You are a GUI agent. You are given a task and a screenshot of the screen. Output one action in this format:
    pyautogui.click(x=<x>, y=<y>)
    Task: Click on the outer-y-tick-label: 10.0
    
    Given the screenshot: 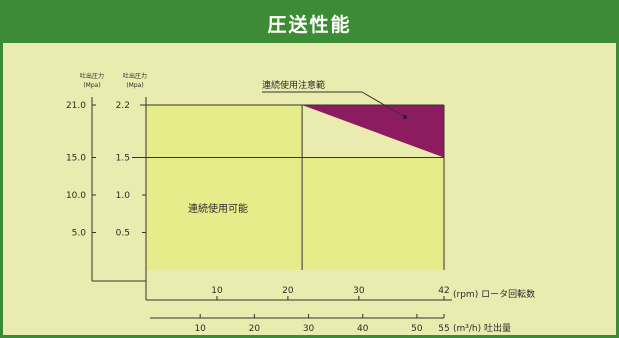 What is the action you would take?
    pyautogui.click(x=76, y=196)
    